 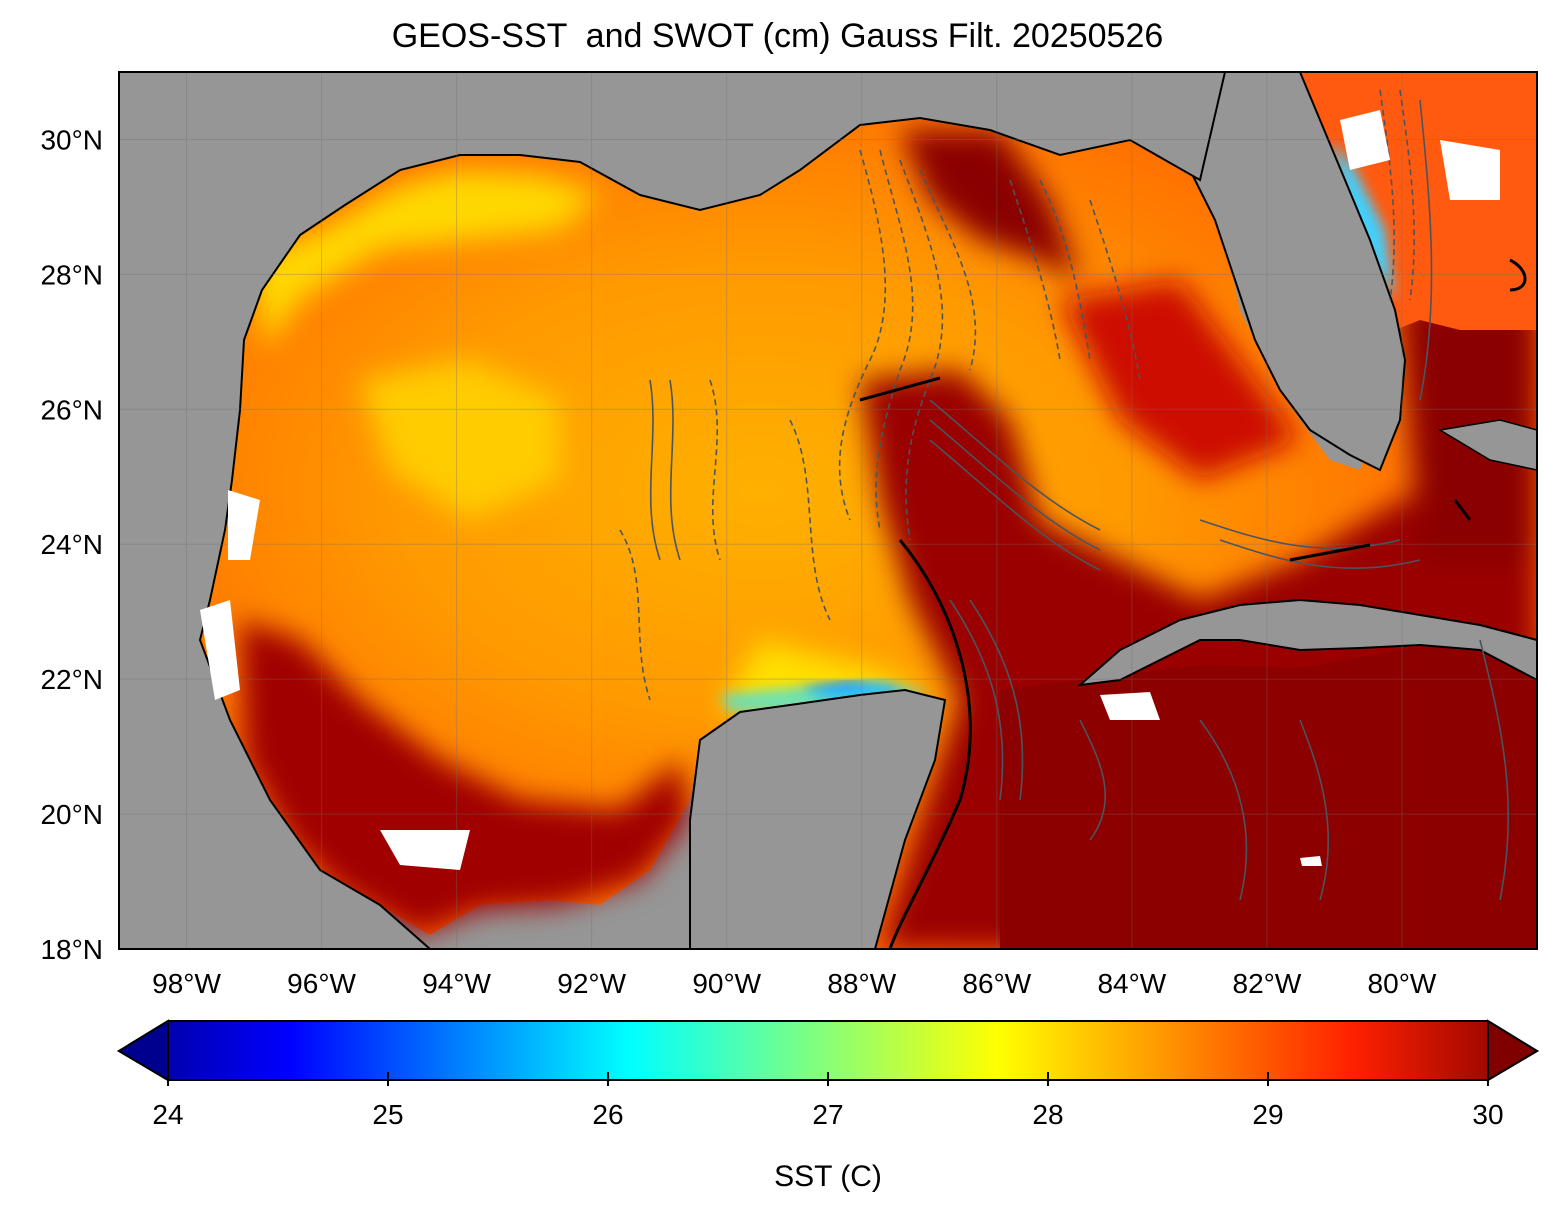 What do you see at coordinates (1487, 1114) in the screenshot?
I see `colorbar-tick-label: 30` at bounding box center [1487, 1114].